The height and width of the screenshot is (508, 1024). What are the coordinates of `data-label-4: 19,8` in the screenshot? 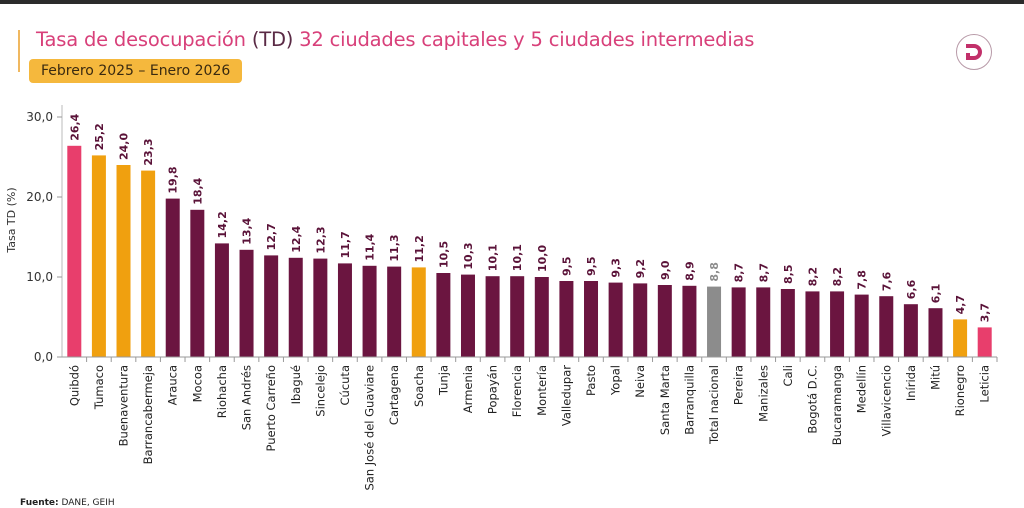 It's located at (173, 179).